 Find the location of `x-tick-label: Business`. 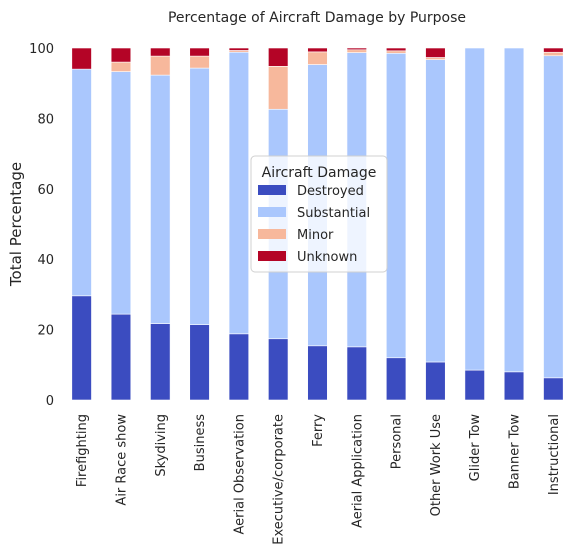

x-tick-label: Business is located at coordinates (200, 443).